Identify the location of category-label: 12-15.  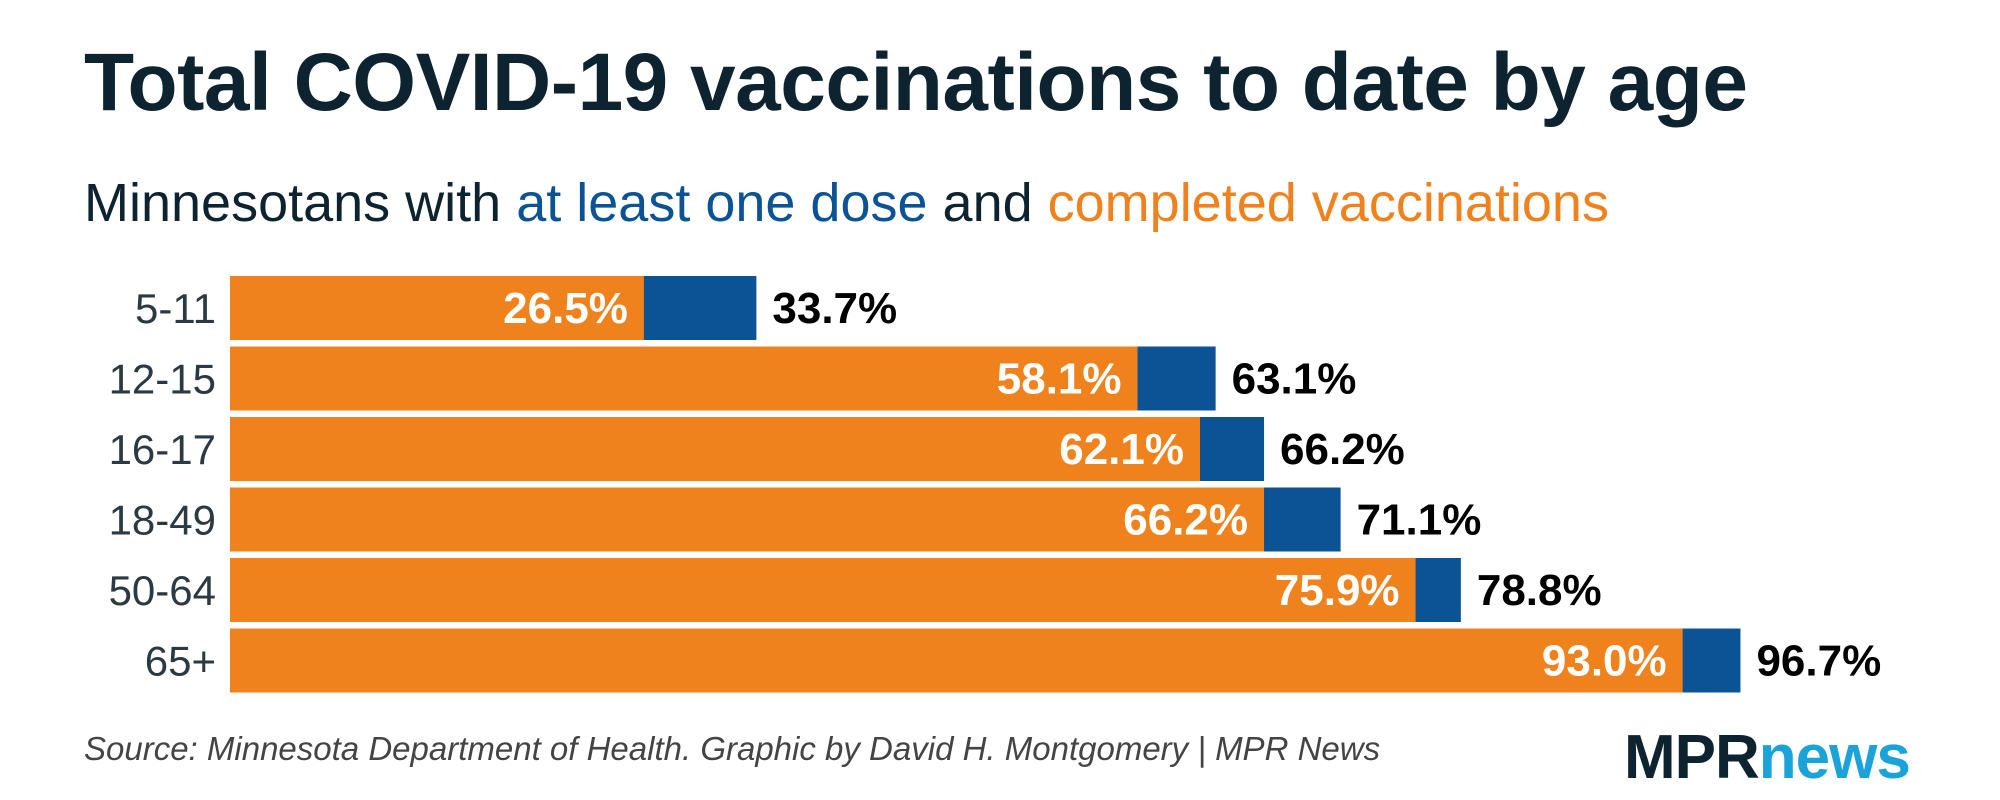
(162, 379).